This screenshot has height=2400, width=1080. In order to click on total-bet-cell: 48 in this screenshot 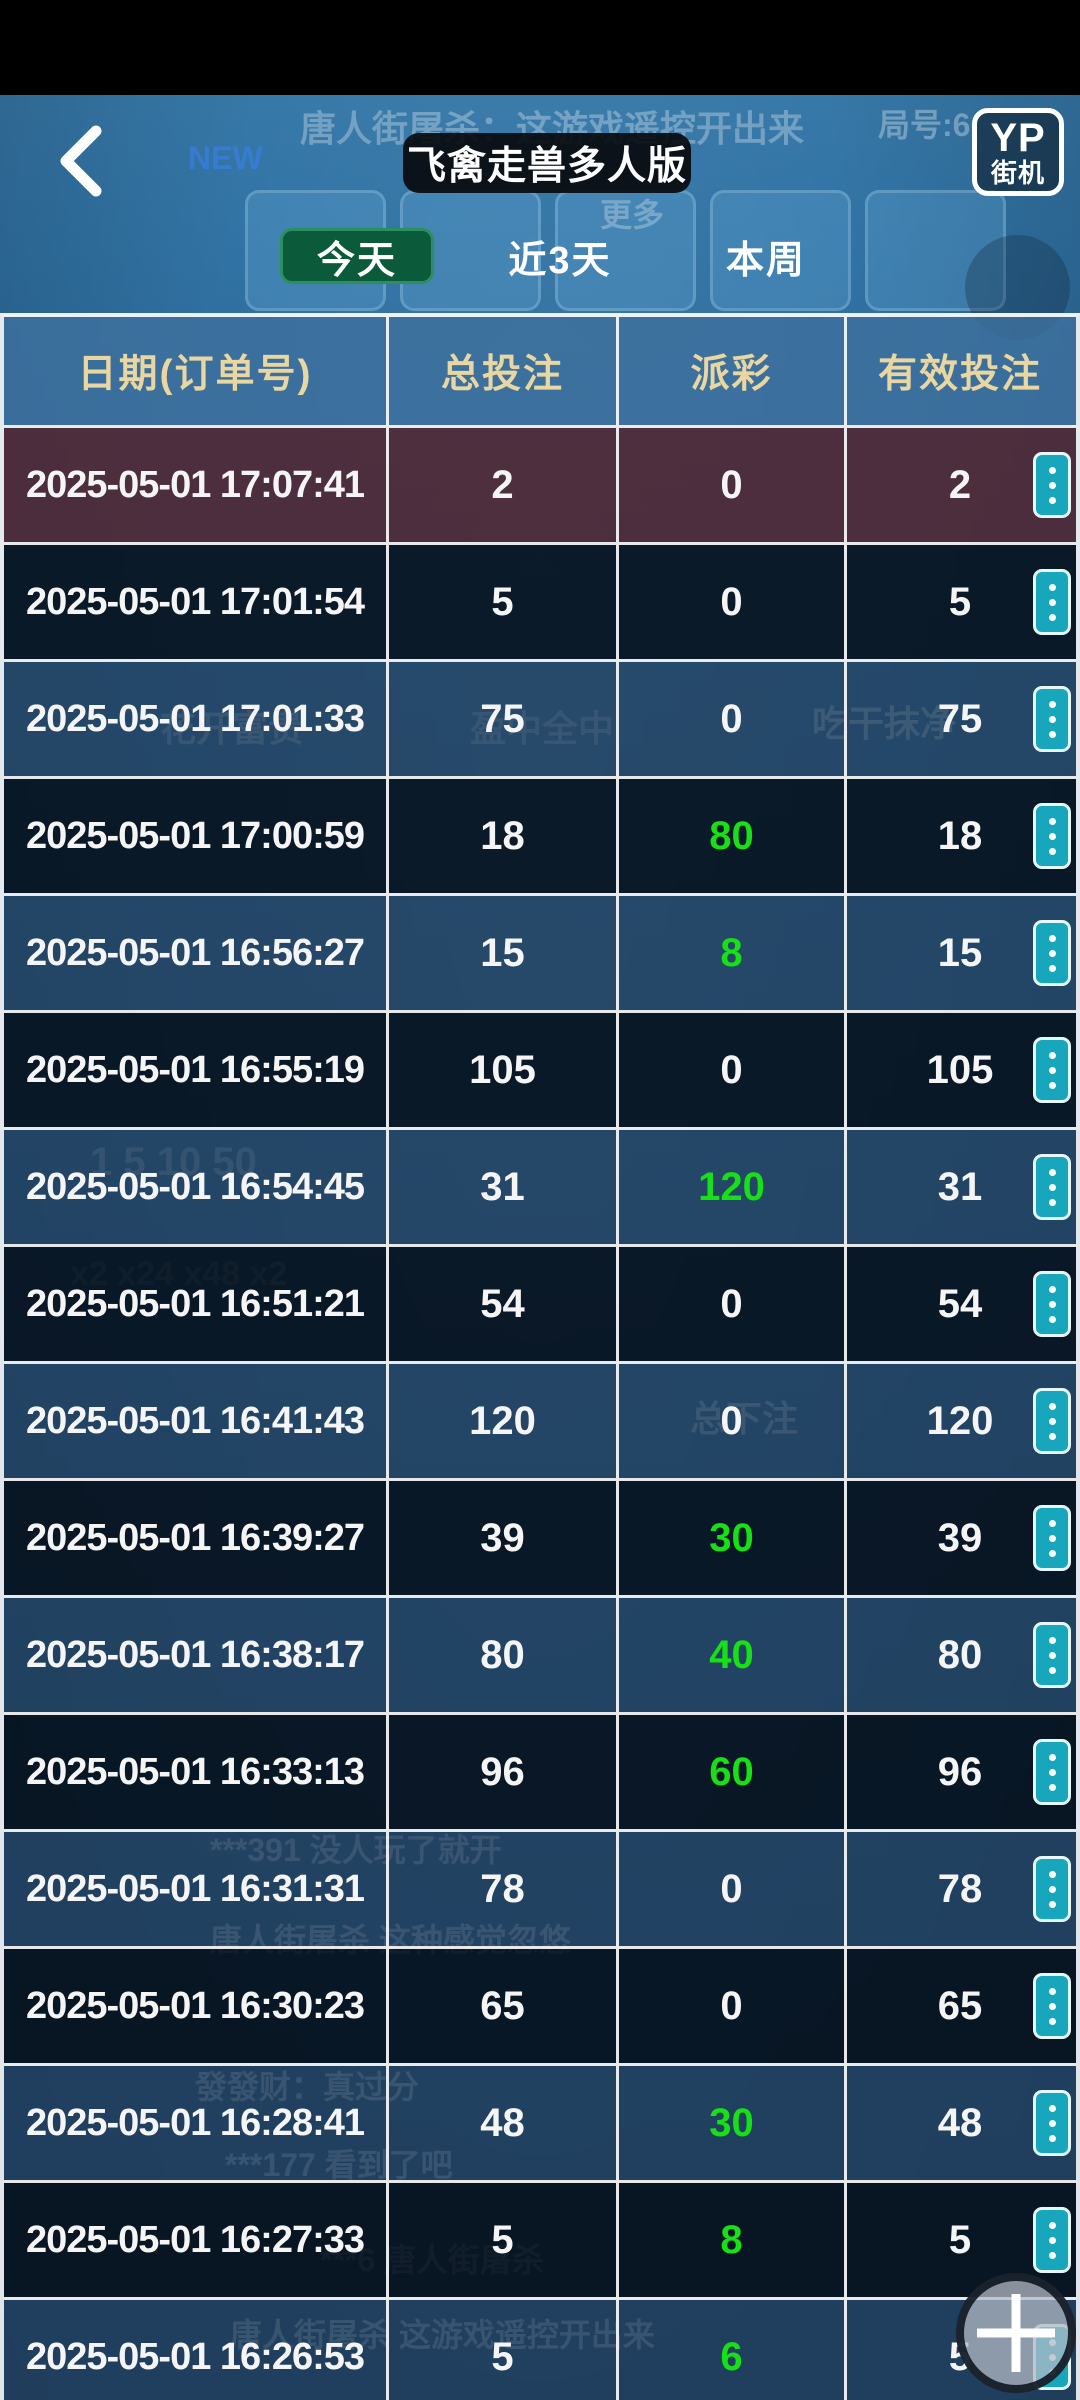, I will do `click(504, 2123)`.